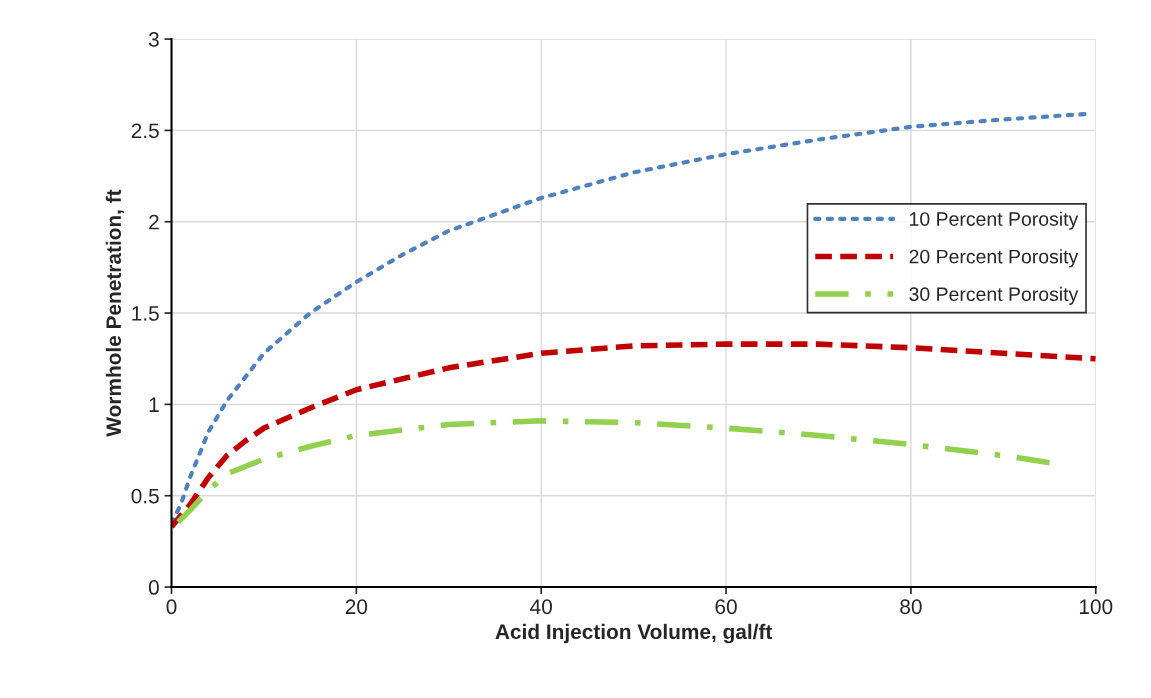  I want to click on y-tick-label: 0, so click(153, 587).